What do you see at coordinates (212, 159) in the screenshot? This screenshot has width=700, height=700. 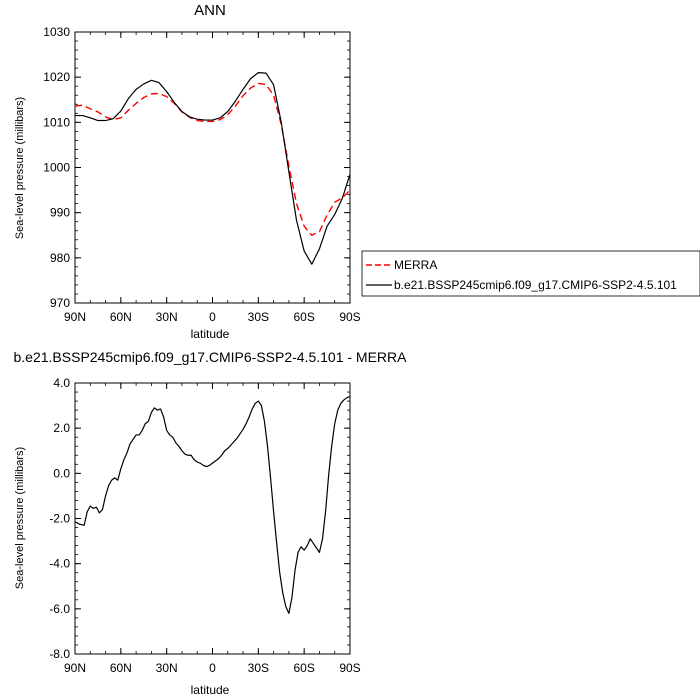 I see `top-series-merra-line` at bounding box center [212, 159].